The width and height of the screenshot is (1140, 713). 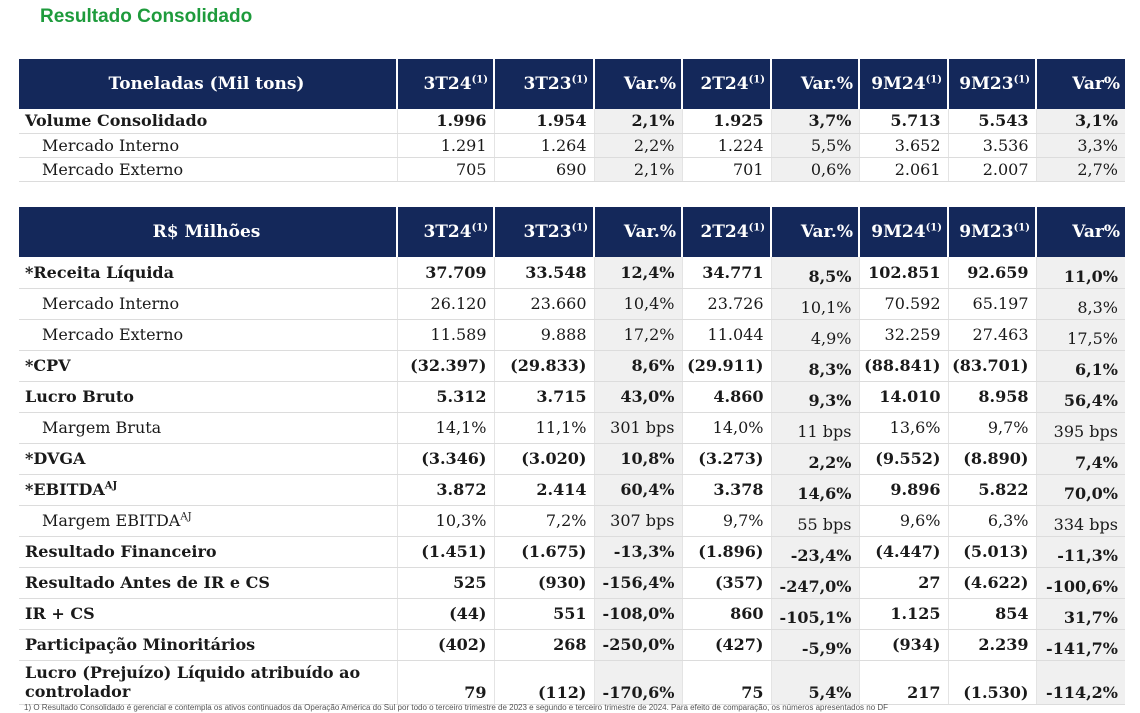 What do you see at coordinates (1080, 614) in the screenshot?
I see `value-cell: 31,7%` at bounding box center [1080, 614].